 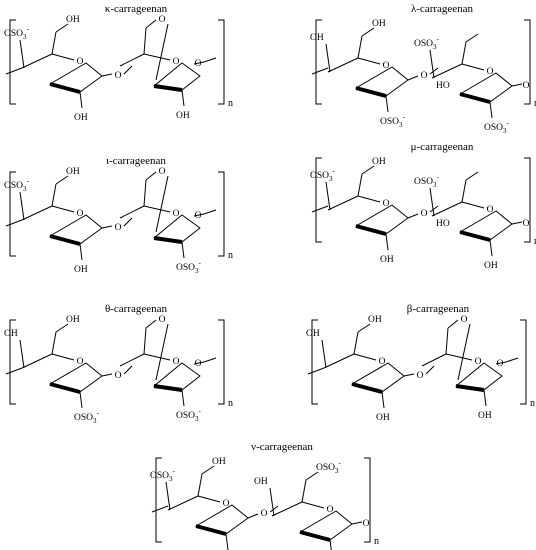 What do you see at coordinates (221, 362) in the screenshot?
I see `repeat-bracket-right` at bounding box center [221, 362].